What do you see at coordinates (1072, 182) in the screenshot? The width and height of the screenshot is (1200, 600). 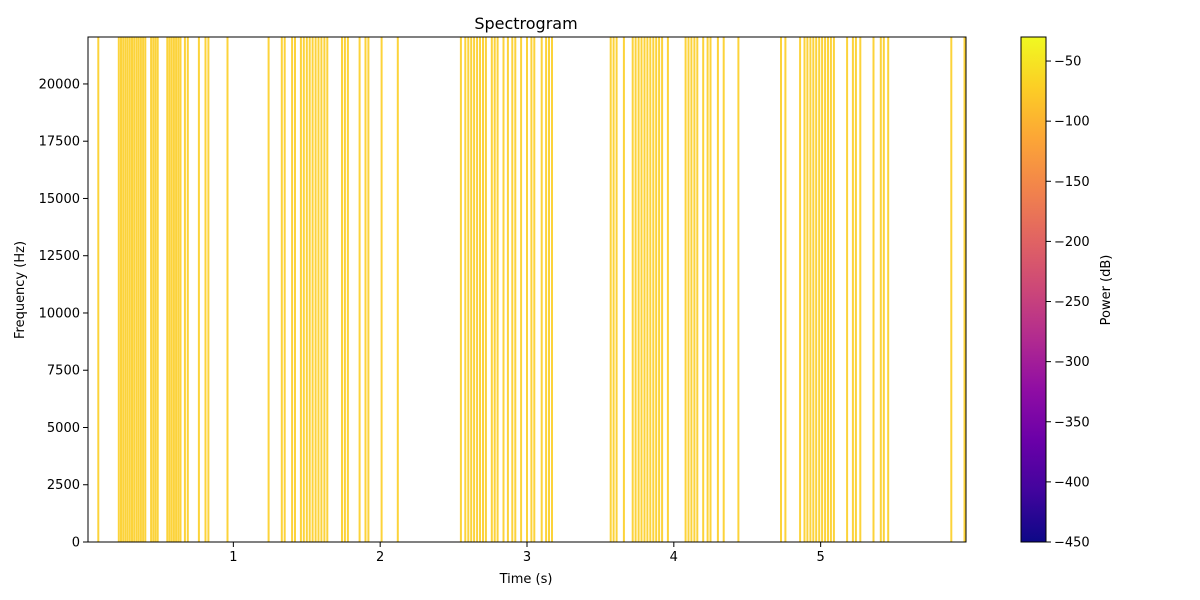 I see `colorbar-tick-label: −150` at bounding box center [1072, 182].